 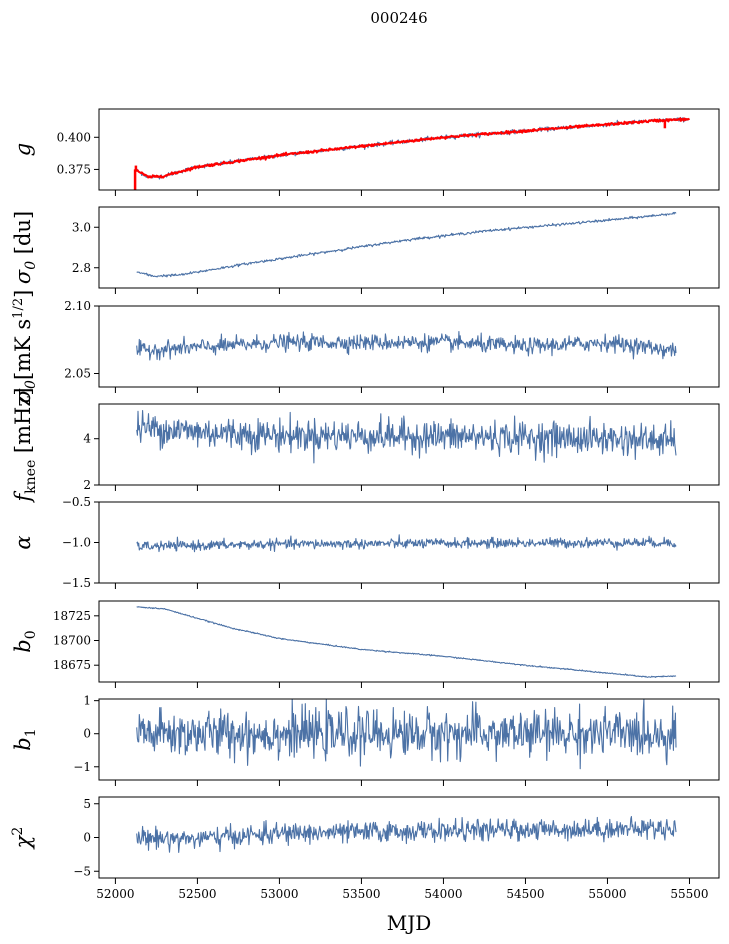 I want to click on y-tick-label: 1, so click(x=87, y=701).